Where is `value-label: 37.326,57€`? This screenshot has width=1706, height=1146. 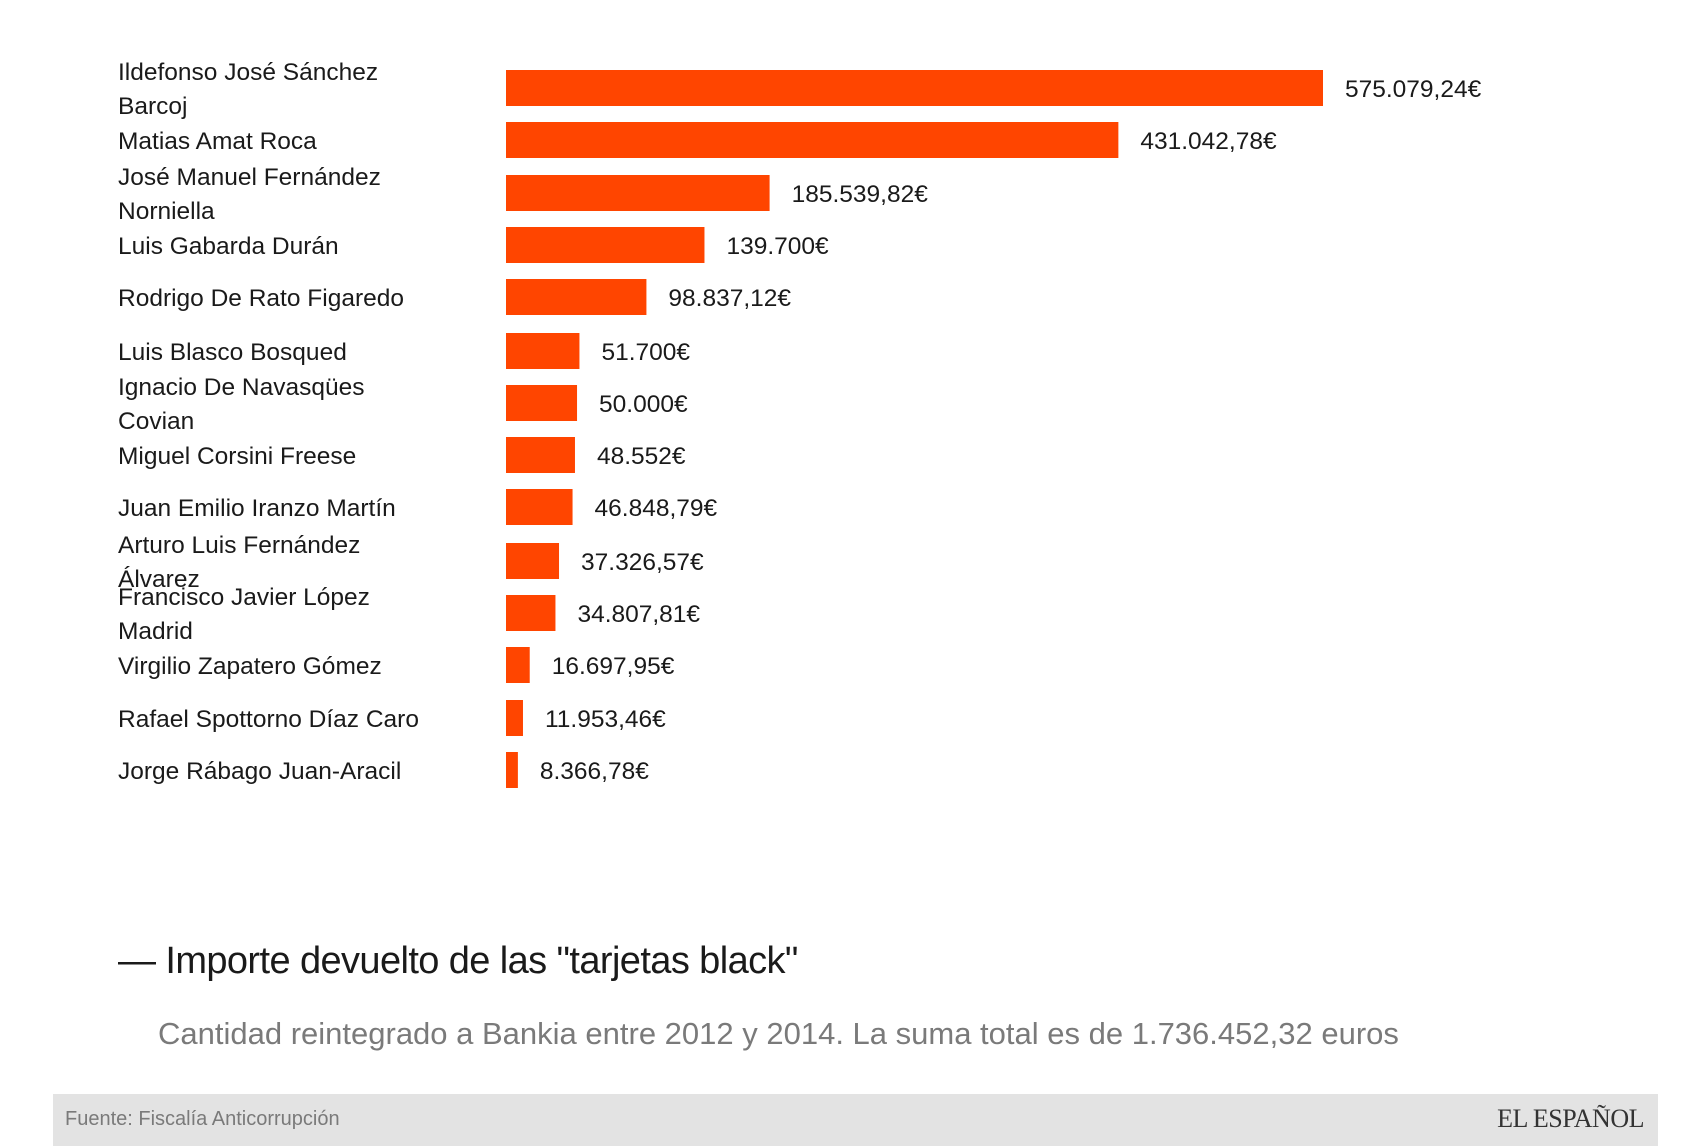
value-label: 37.326,57€ is located at coordinates (642, 562).